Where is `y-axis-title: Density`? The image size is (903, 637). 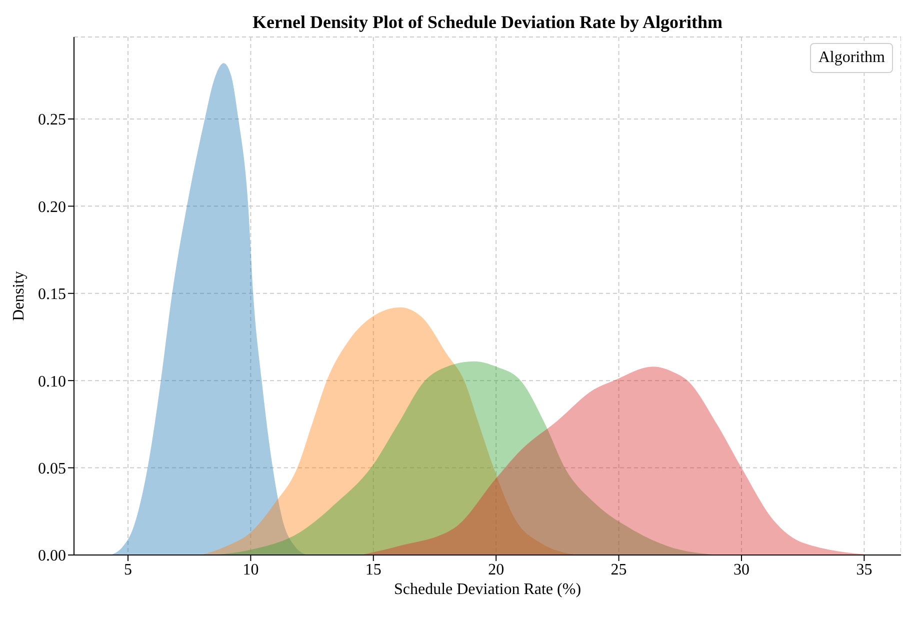 y-axis-title: Density is located at coordinates (19, 296).